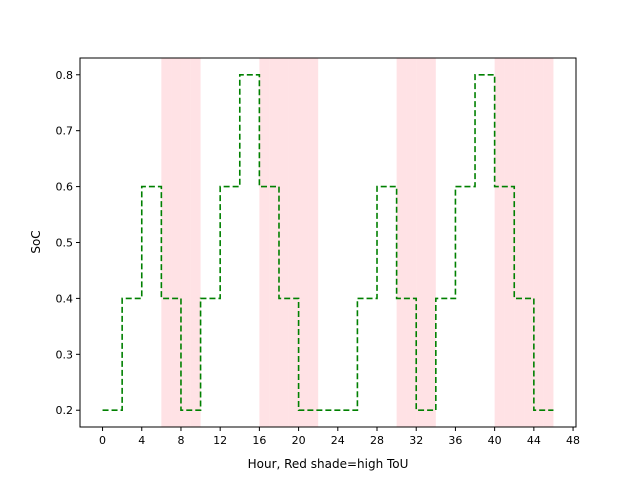  I want to click on x-tick-label: 48, so click(573, 440).